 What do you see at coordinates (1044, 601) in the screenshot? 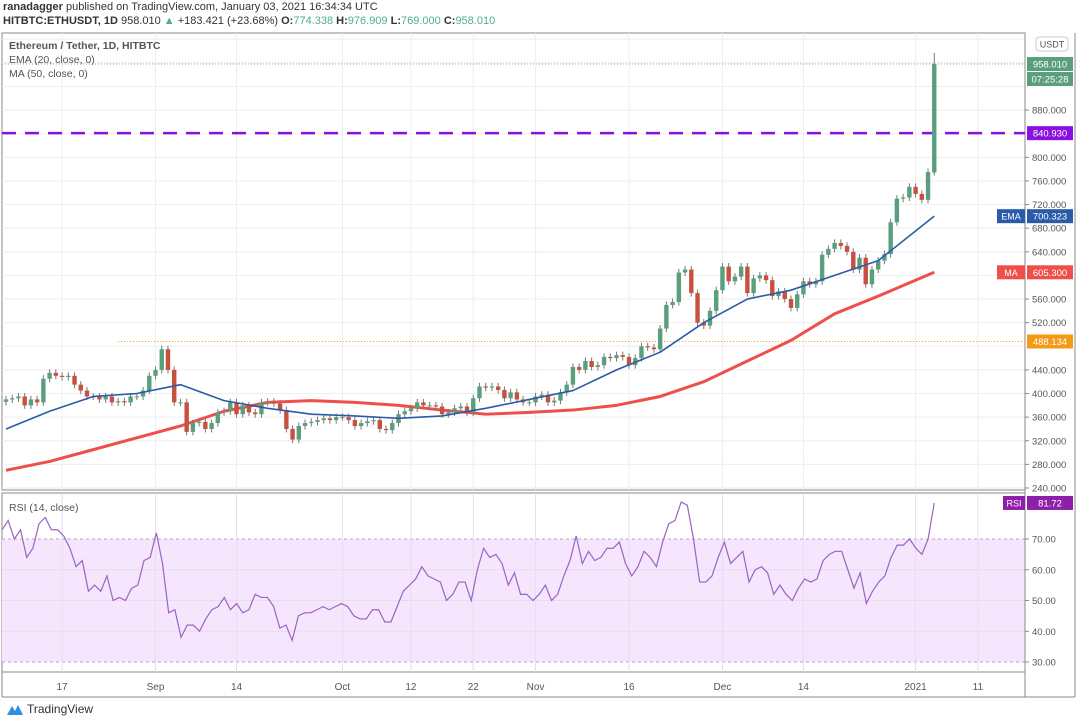
I see `rsi-axis-label: 50.00` at bounding box center [1044, 601].